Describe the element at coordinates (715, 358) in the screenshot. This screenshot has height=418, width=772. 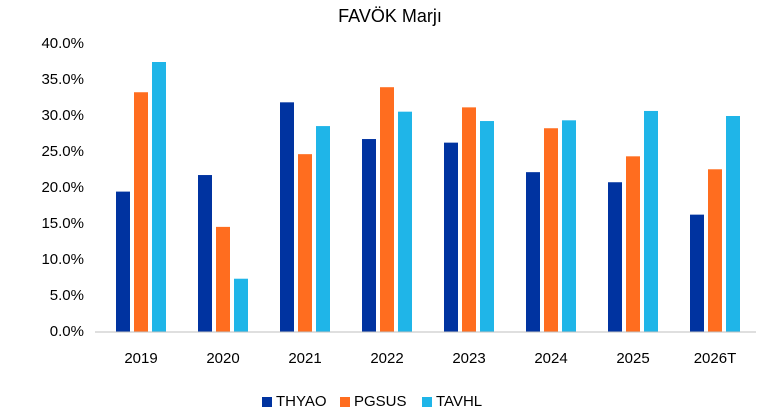
I see `x-tick-label: 2026T` at that location.